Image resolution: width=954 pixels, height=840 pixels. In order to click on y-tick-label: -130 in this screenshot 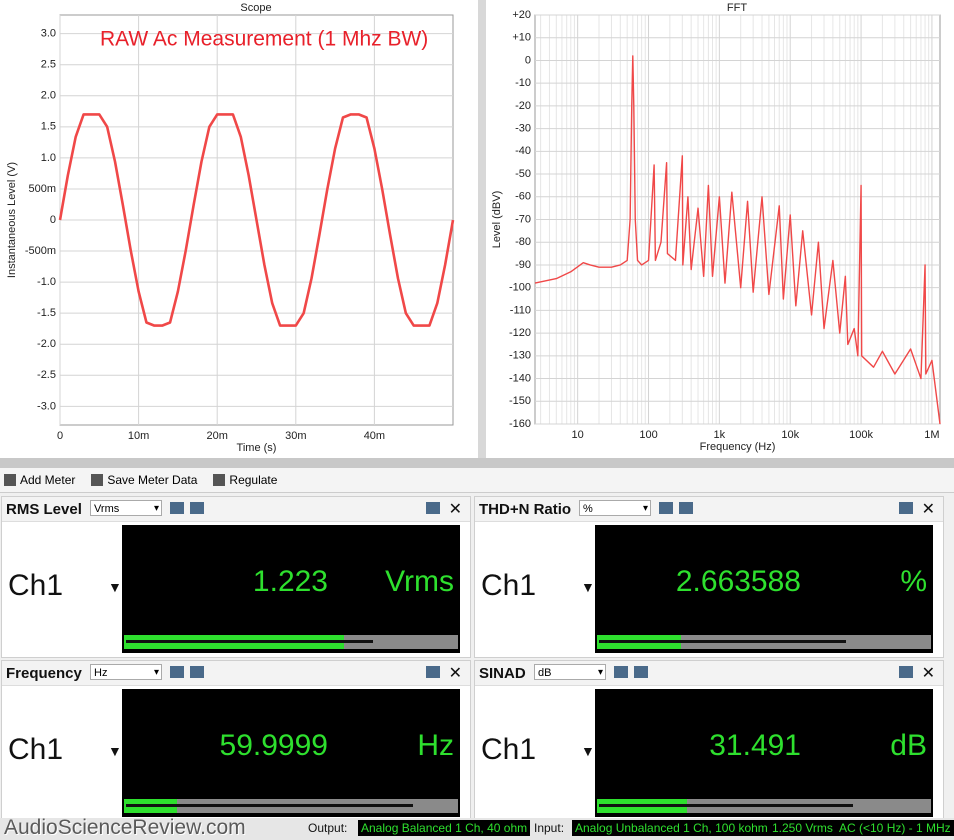, I will do `click(520, 356)`.